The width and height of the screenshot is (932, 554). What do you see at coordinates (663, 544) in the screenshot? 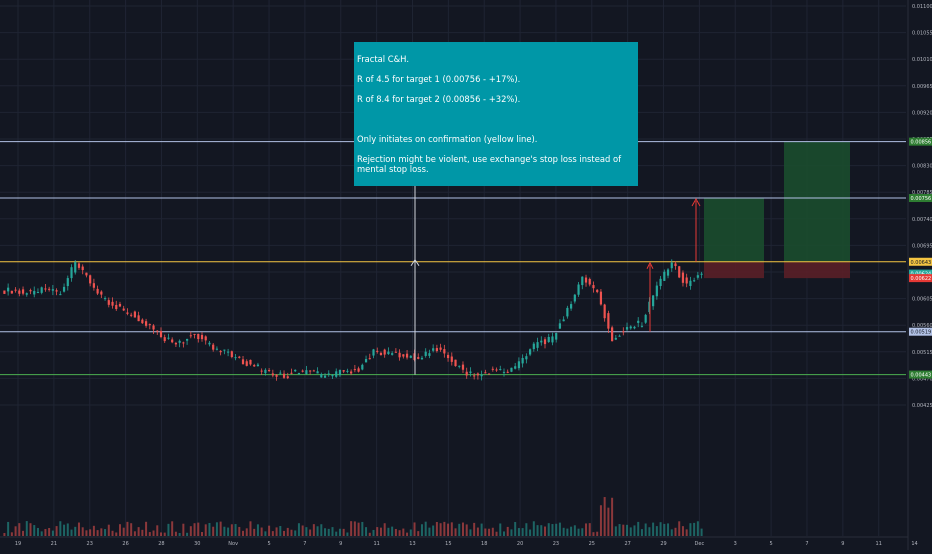
I see `x-tick-label: 29` at bounding box center [663, 544].